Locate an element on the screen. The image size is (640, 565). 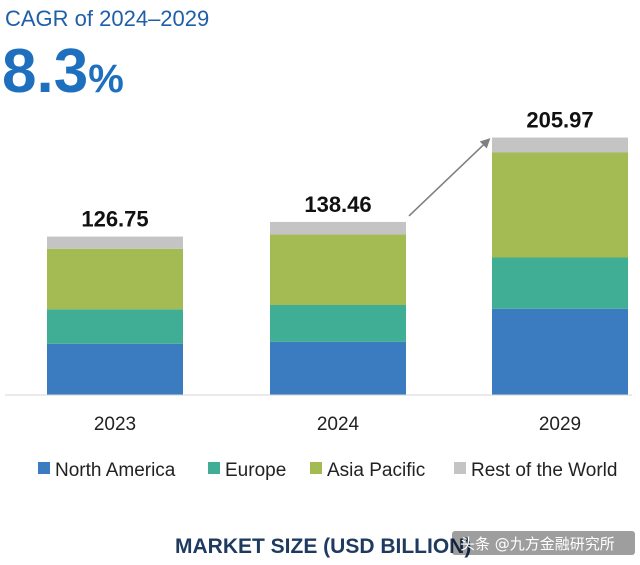
bar-2029-europe is located at coordinates (560, 283).